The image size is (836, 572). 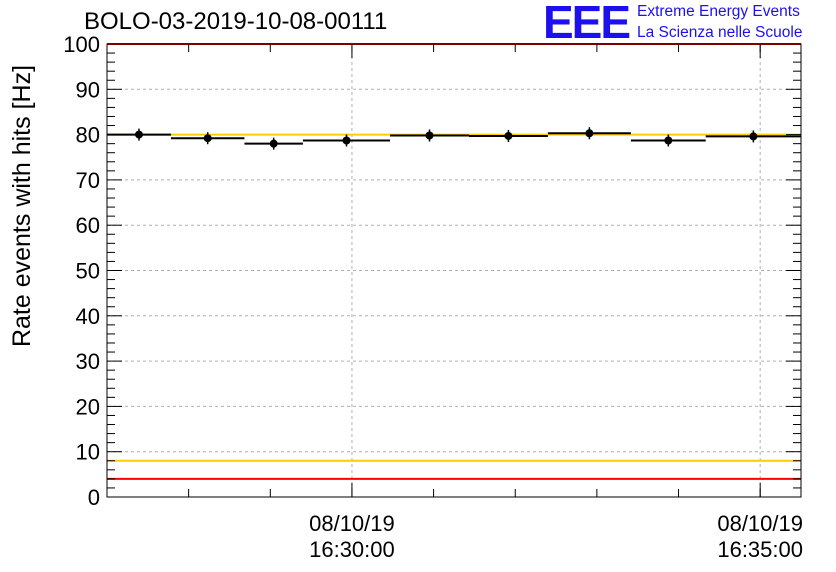 I want to click on logo-line-scienza-scuole: La Scienza nelle Scuole, so click(x=720, y=32).